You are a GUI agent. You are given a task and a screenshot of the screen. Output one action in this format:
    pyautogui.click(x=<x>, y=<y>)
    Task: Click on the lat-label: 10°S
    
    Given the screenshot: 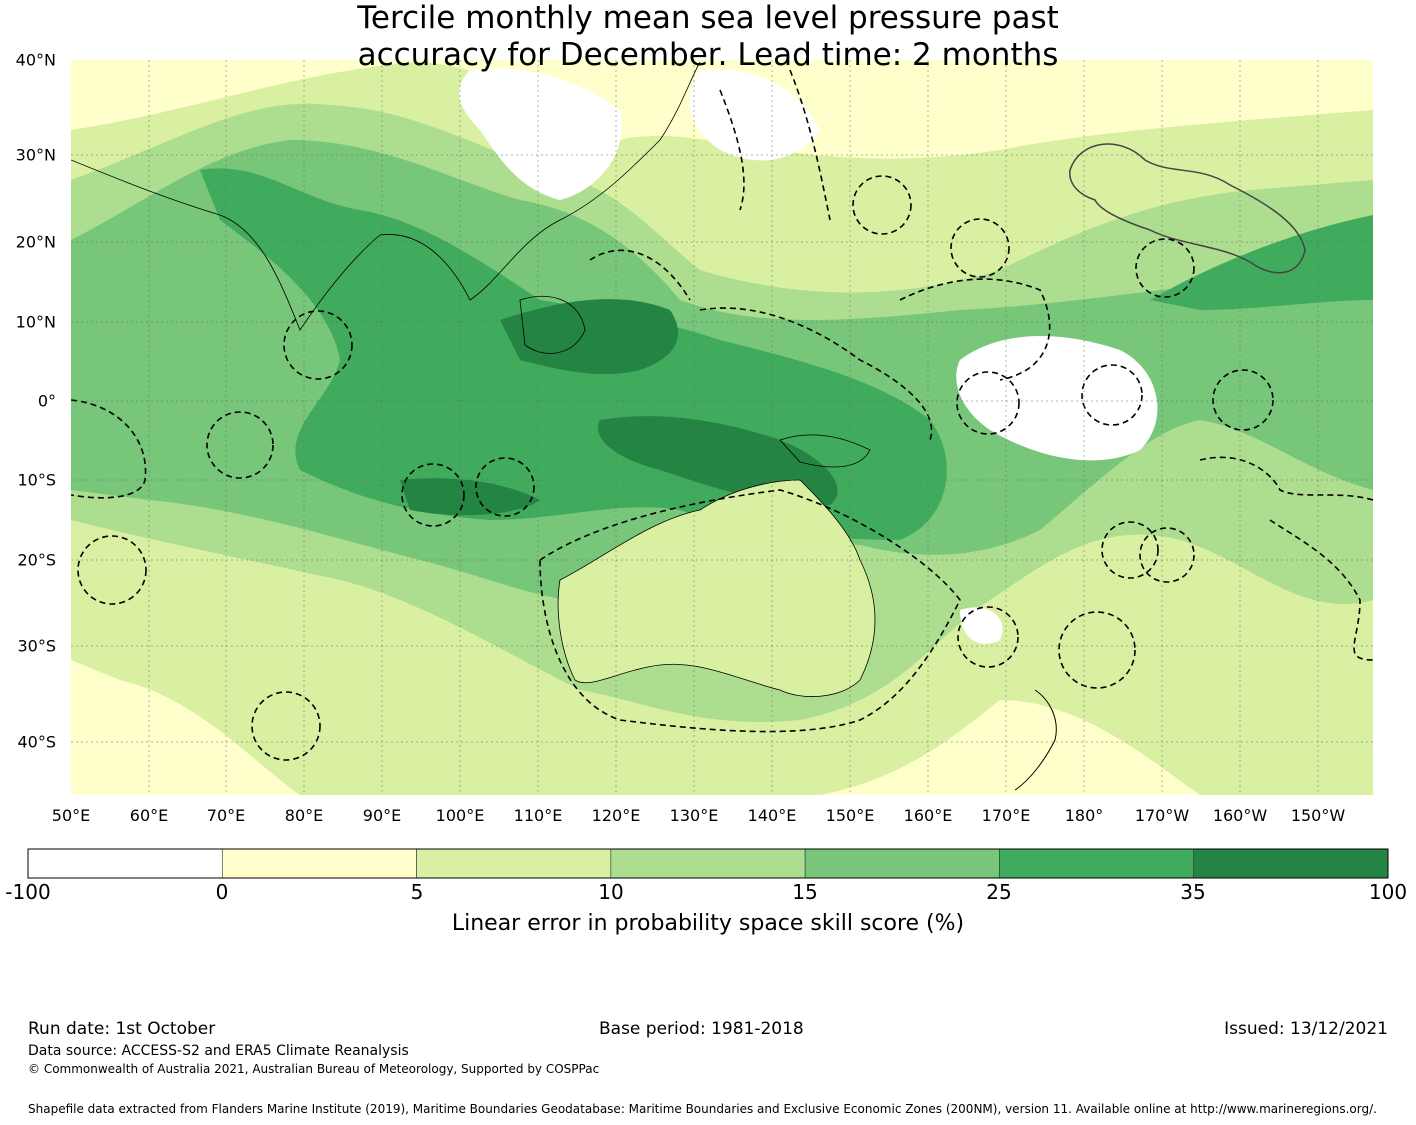 What is the action you would take?
    pyautogui.click(x=36, y=480)
    